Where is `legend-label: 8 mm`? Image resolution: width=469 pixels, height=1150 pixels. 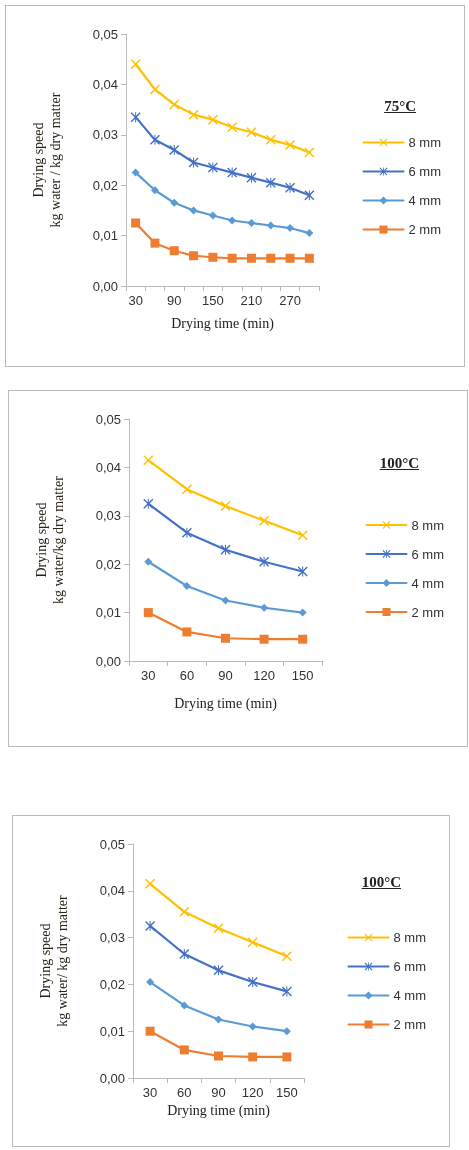
legend-label: 8 mm is located at coordinates (427, 525).